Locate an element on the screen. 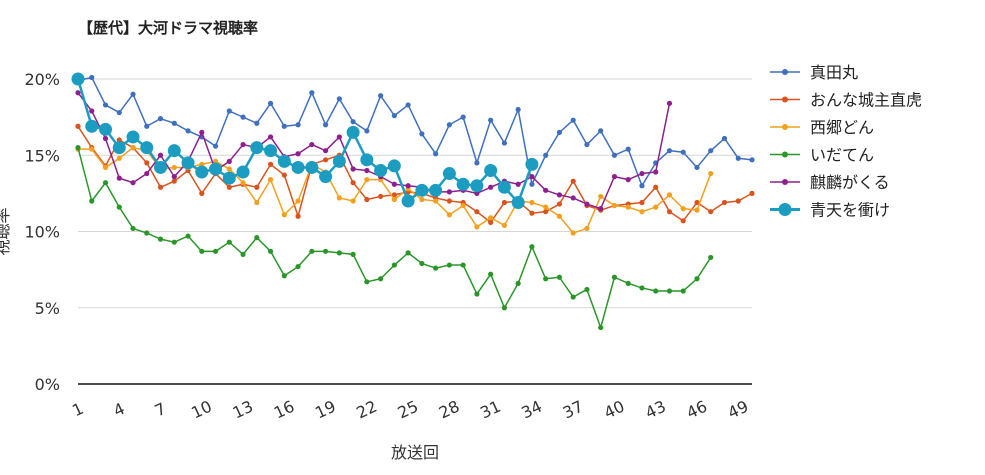 This screenshot has width=985, height=475. legend-label: おんな城主直虎 is located at coordinates (866, 100).